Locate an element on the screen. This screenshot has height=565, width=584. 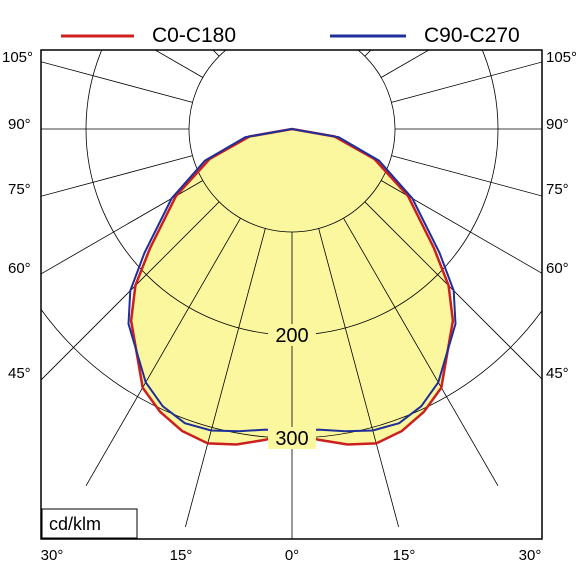
angle-label-bottom-0: 0° is located at coordinates (292, 555).